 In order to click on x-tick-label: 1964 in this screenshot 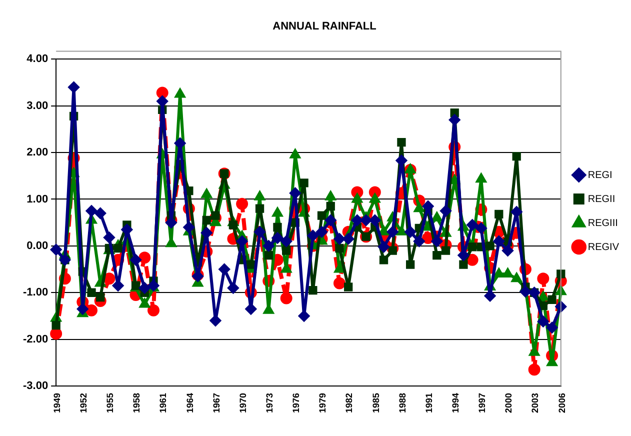, I will do `click(189, 403)`.